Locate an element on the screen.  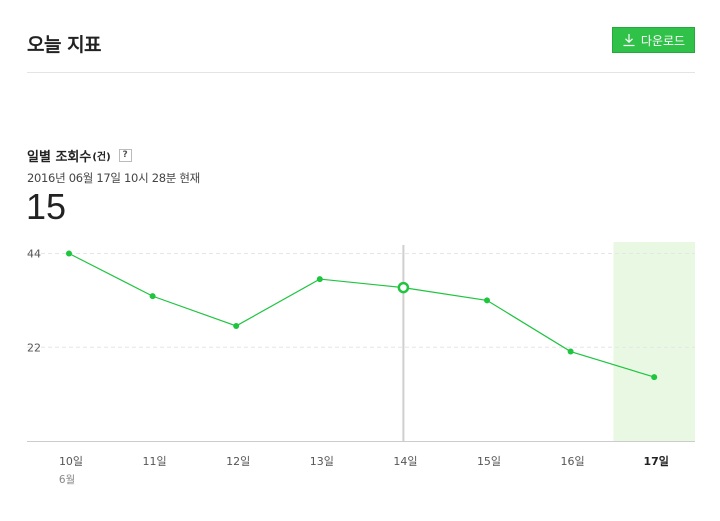
x-tick-label: 10일 is located at coordinates (71, 461).